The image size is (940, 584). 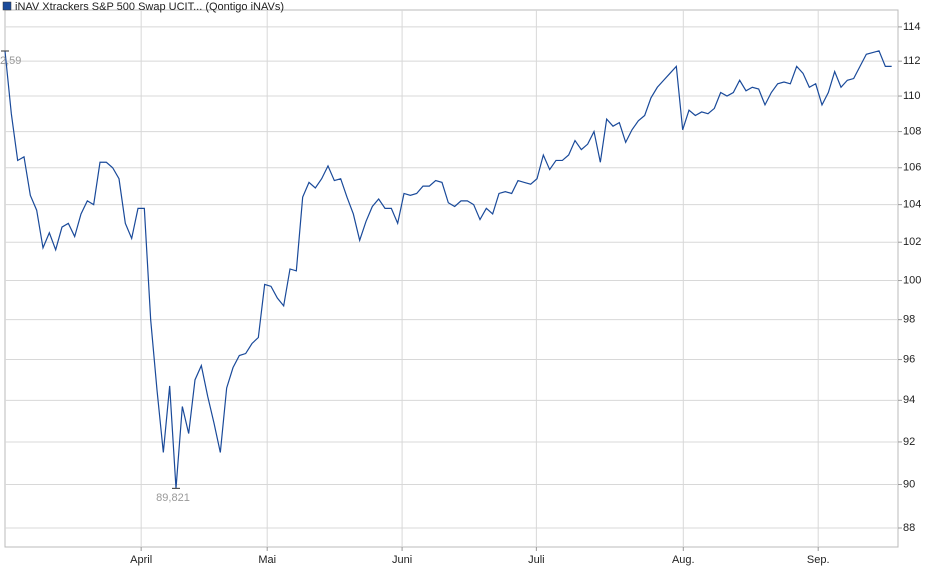 What do you see at coordinates (909, 484) in the screenshot?
I see `y-tick-label: 90` at bounding box center [909, 484].